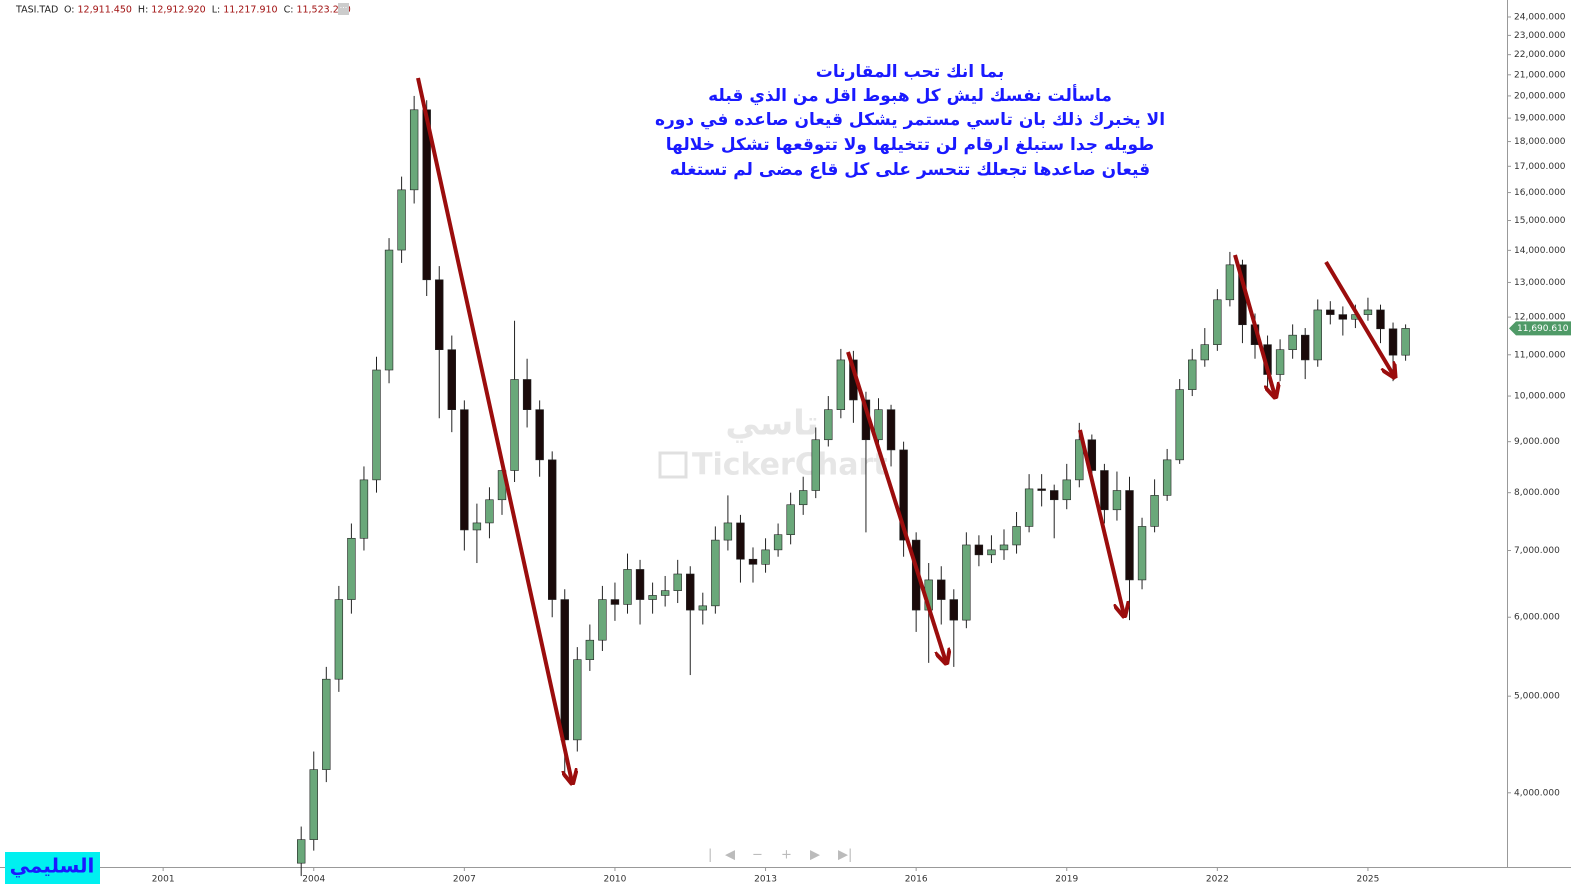  Describe the element at coordinates (343, 9) in the screenshot. I see `menu-button` at that location.